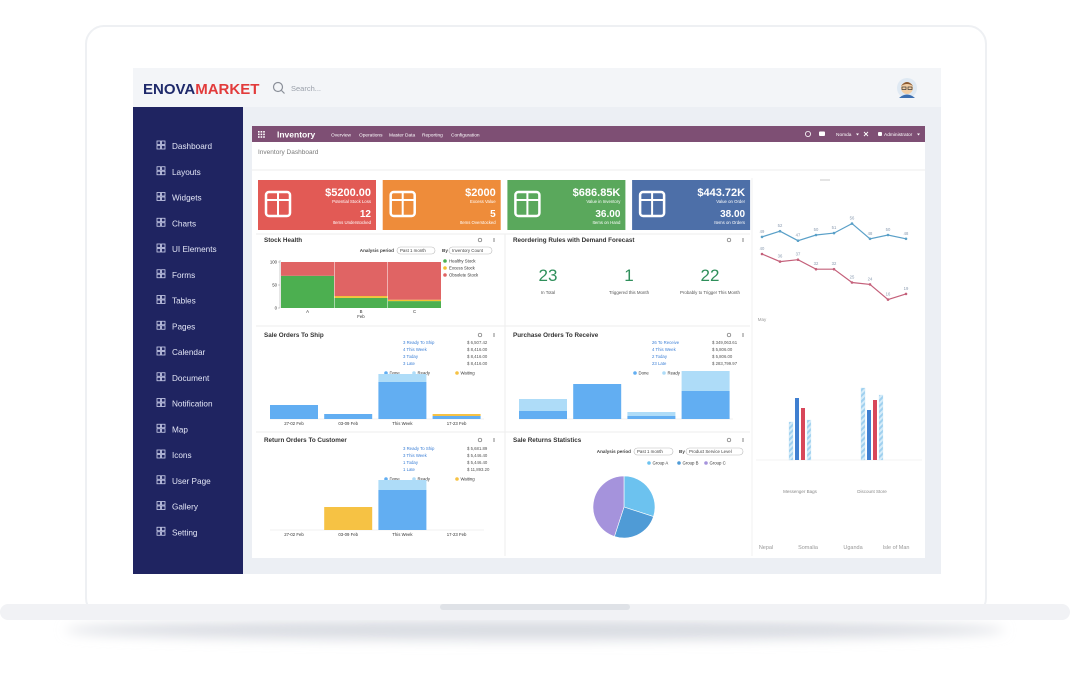 This screenshot has width=1070, height=684. Describe the element at coordinates (191, 481) in the screenshot. I see `menu-item: User Page` at that location.